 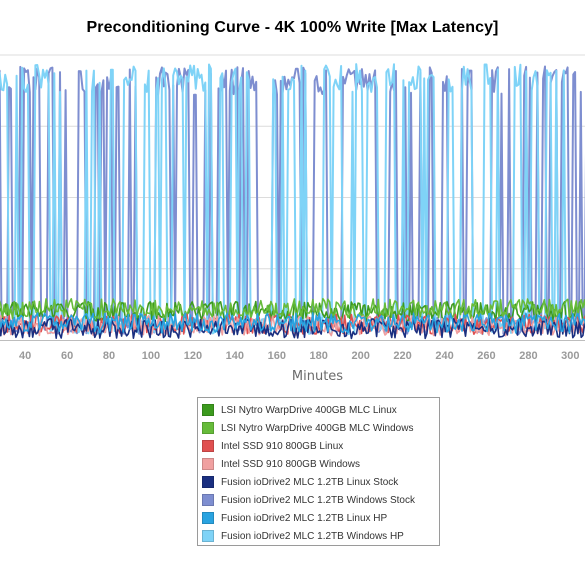 What do you see at coordinates (67, 356) in the screenshot?
I see `x-tick-label-1: 60` at bounding box center [67, 356].